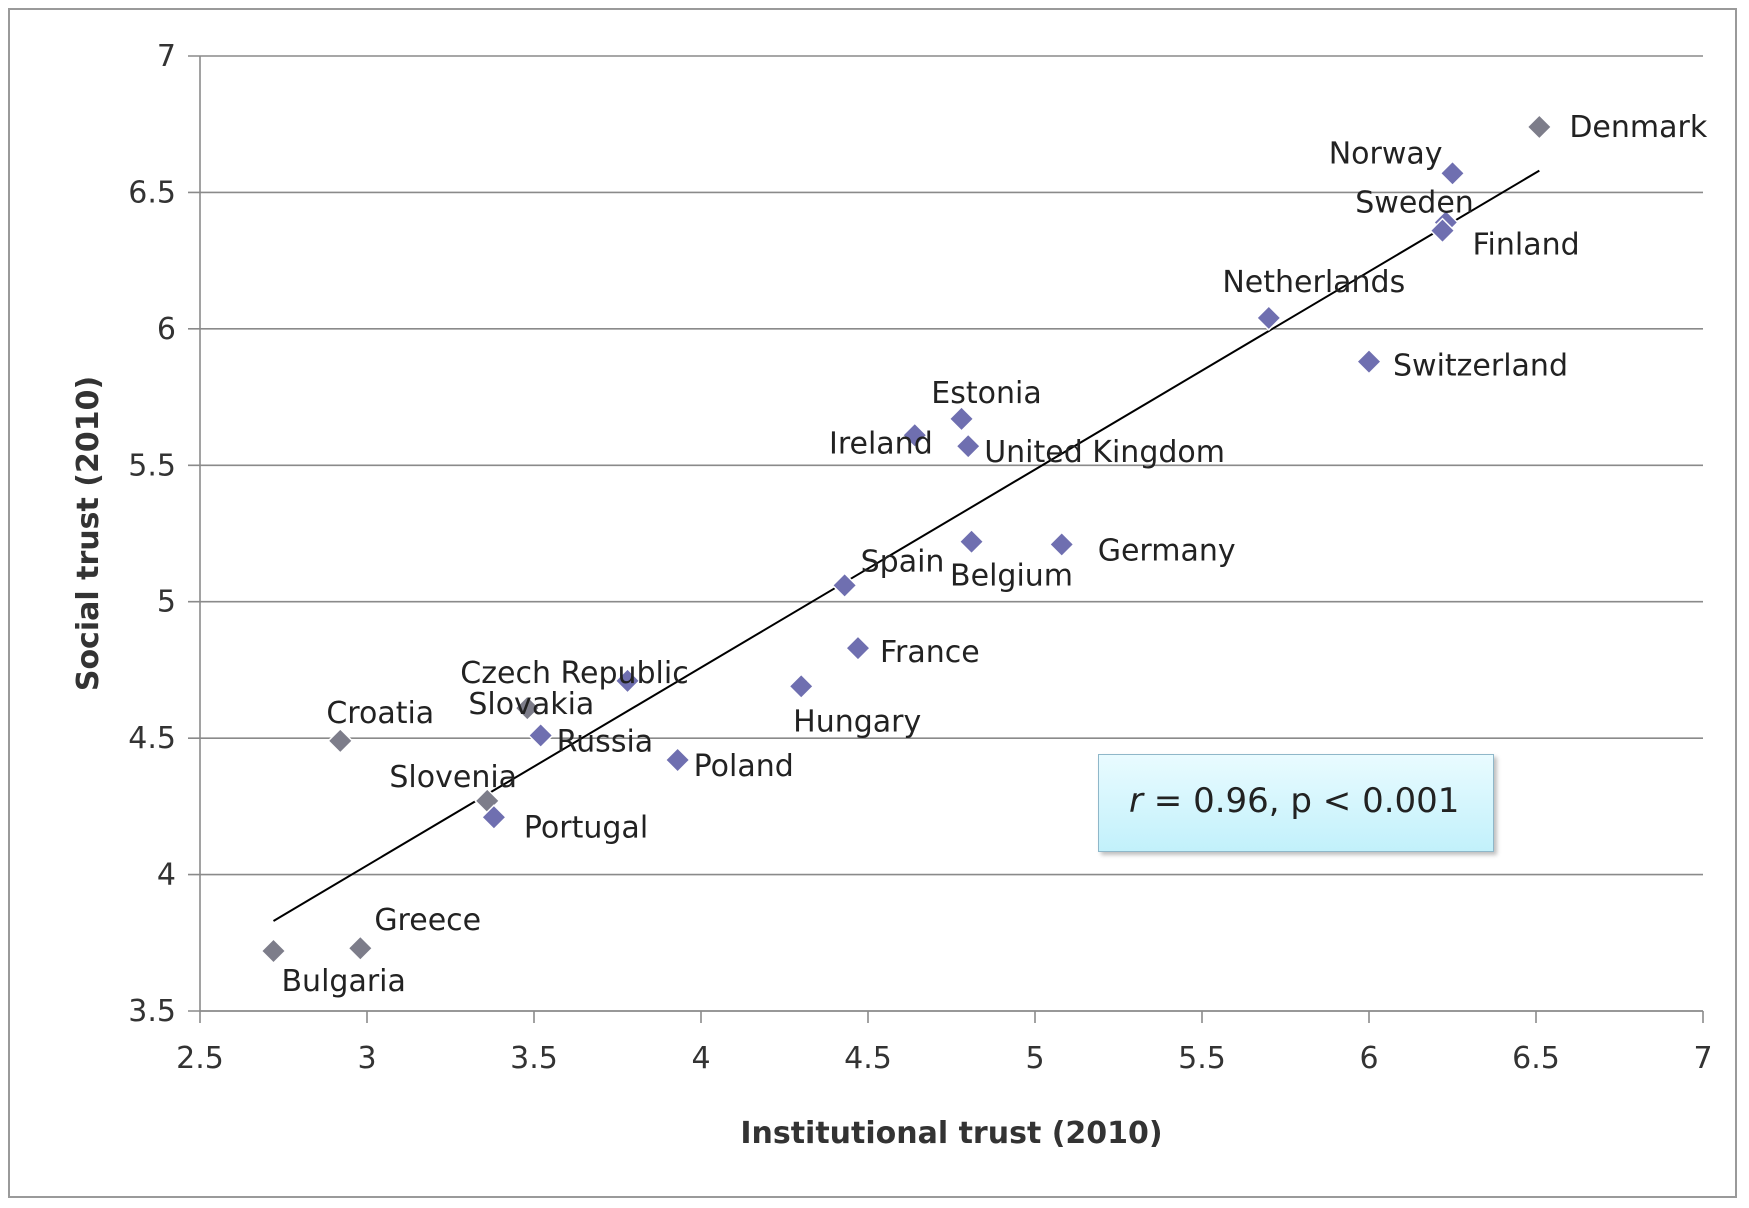  What do you see at coordinates (1480, 366) in the screenshot?
I see `point-label-switzerland: Switzerland` at bounding box center [1480, 366].